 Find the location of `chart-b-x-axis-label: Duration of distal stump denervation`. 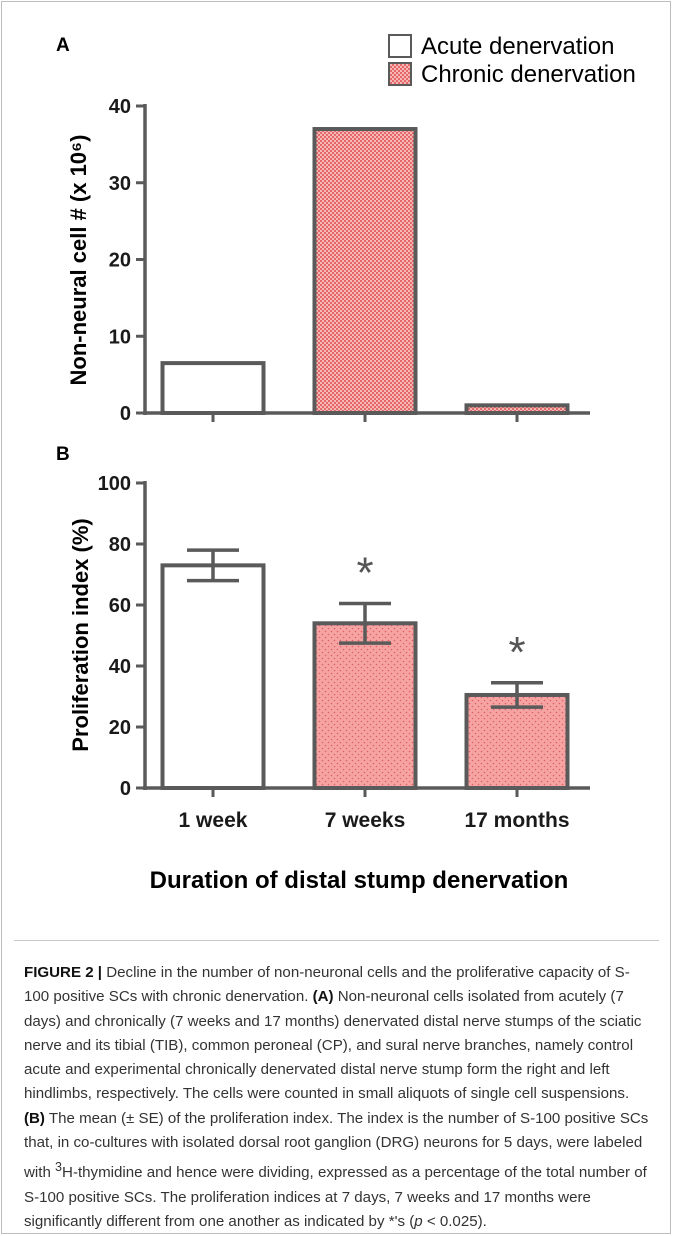

chart-b-x-axis-label: Duration of distal stump denervation is located at coordinates (359, 880).